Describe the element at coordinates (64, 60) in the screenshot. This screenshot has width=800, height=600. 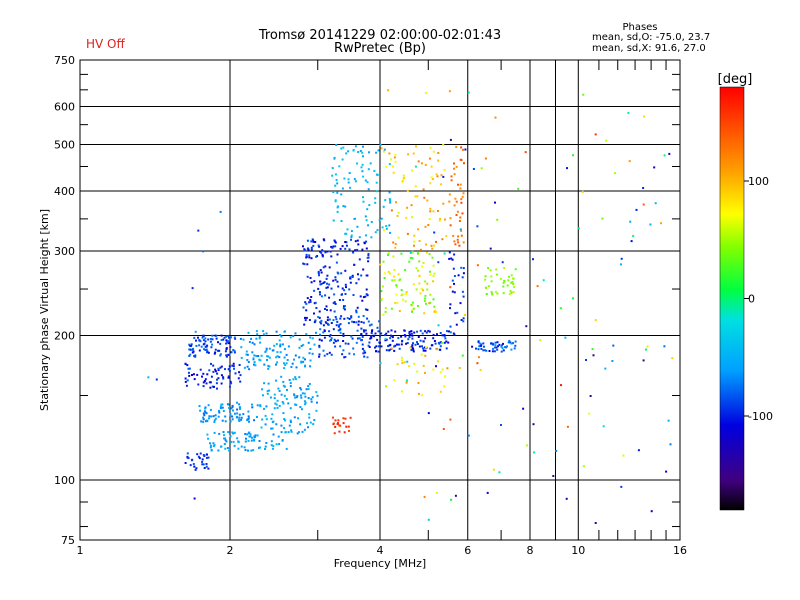
I see `y-tick-label: 750` at that location.